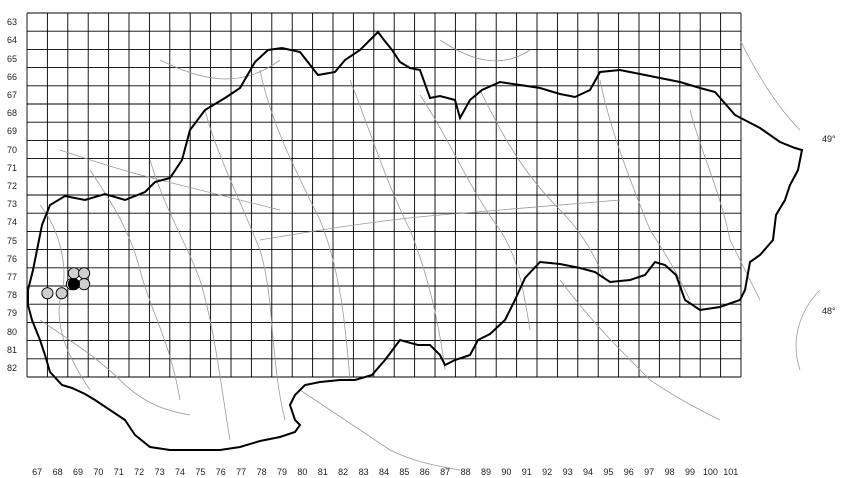 The width and height of the screenshot is (841, 478). I want to click on row-label: 72, so click(11, 185).